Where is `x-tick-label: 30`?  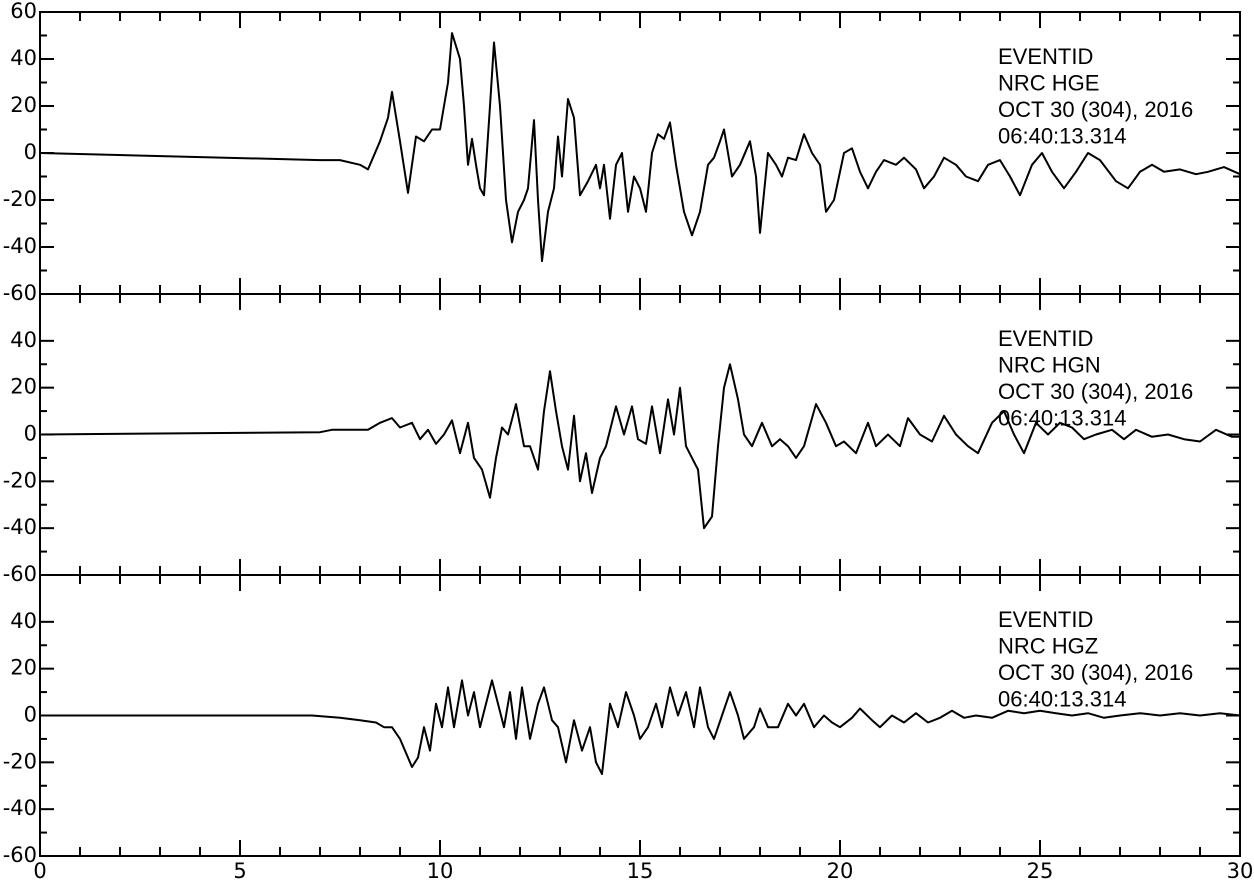 x-tick-label: 30 is located at coordinates (1240, 871).